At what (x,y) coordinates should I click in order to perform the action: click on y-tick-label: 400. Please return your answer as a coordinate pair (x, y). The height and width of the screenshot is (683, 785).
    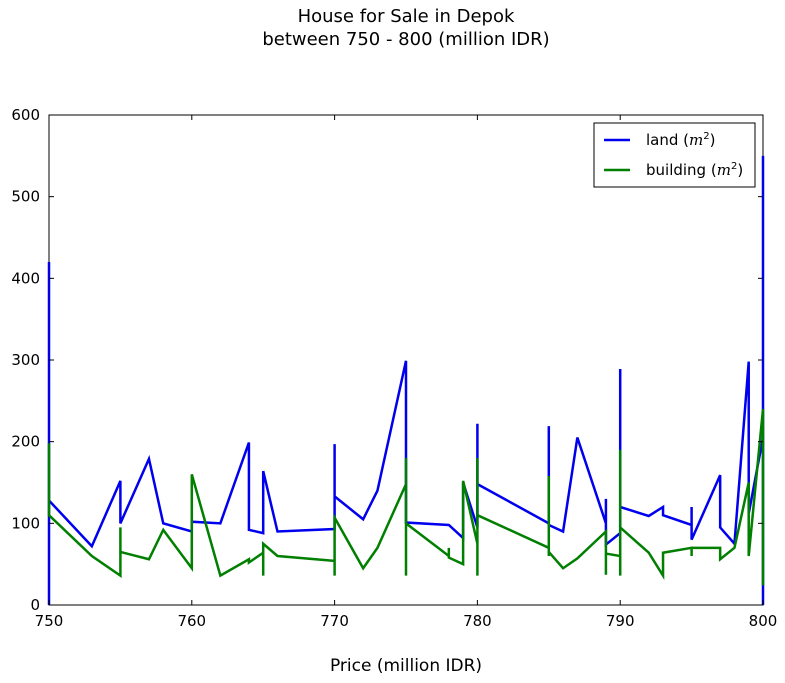
    Looking at the image, I should click on (25, 278).